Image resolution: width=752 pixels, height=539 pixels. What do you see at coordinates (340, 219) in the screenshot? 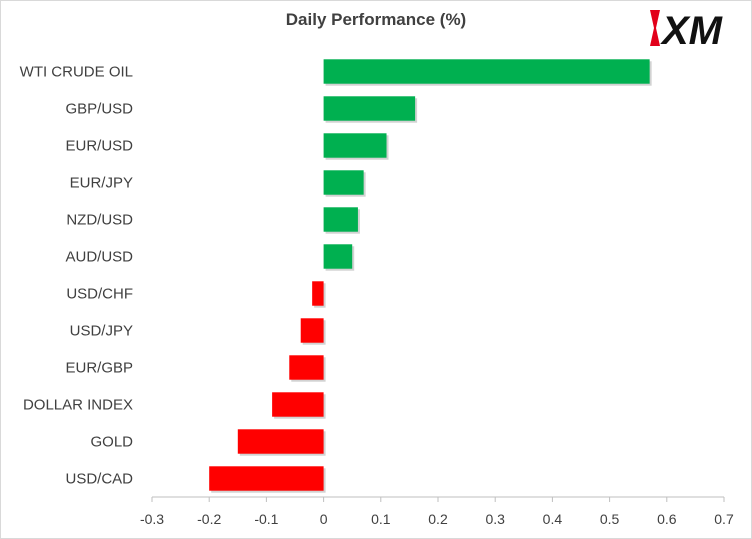
I see `bar-nzd-usd` at bounding box center [340, 219].